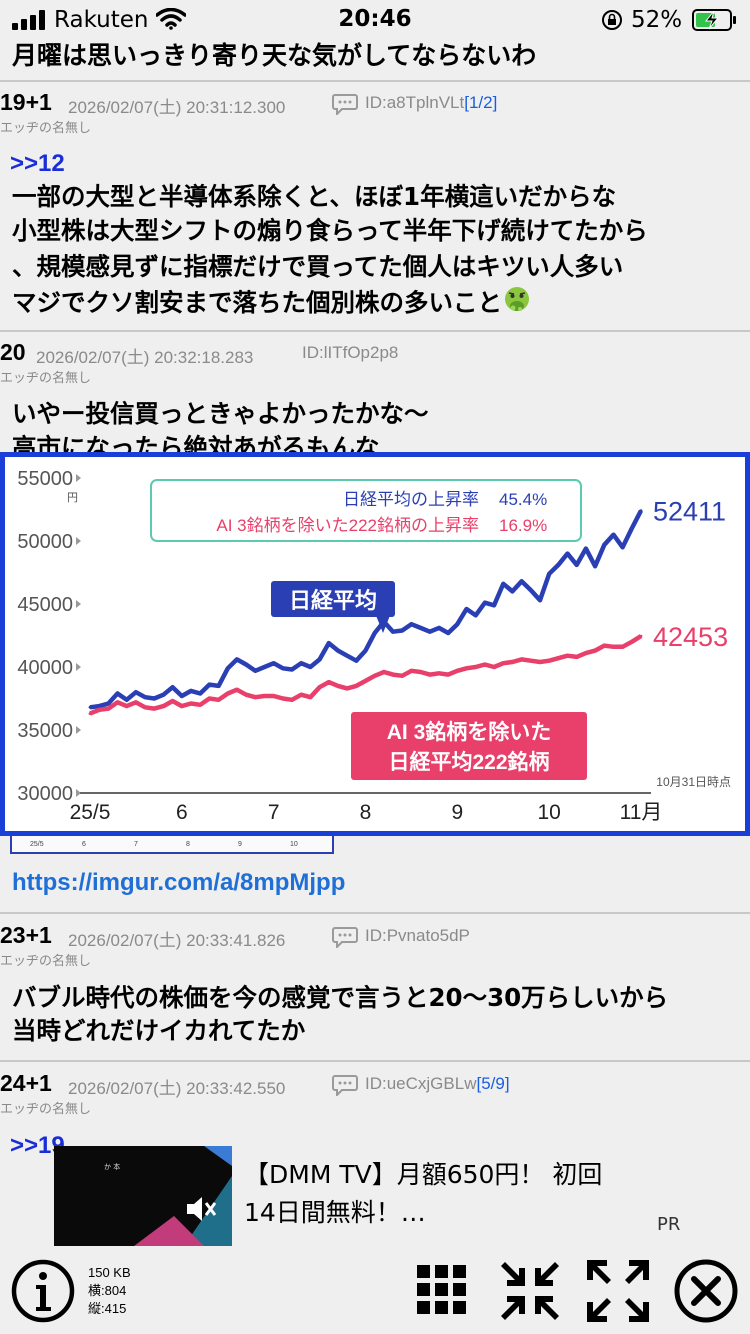 The width and height of the screenshot is (750, 1334). What do you see at coordinates (375, 81) in the screenshot?
I see `post-divider` at bounding box center [375, 81].